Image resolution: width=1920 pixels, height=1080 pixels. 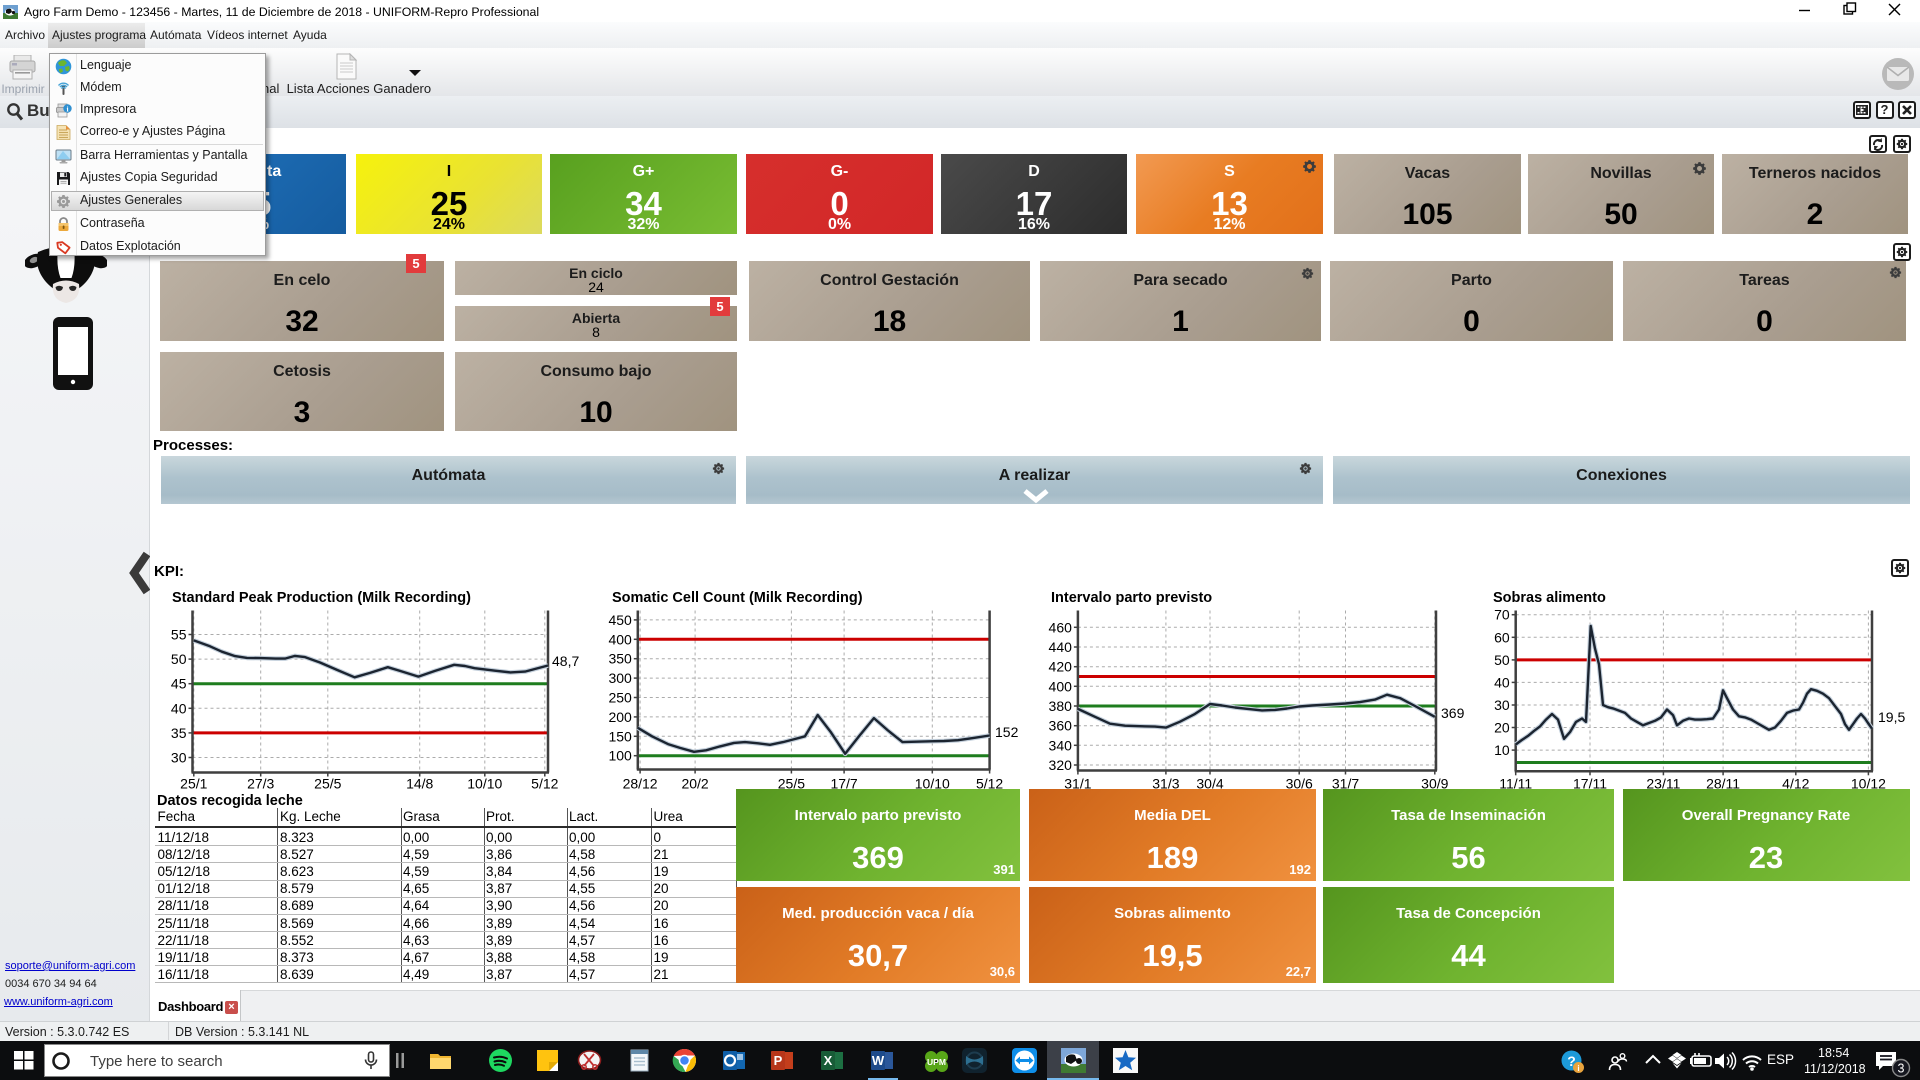 I want to click on svg-text: 48,7, so click(x=565, y=661).